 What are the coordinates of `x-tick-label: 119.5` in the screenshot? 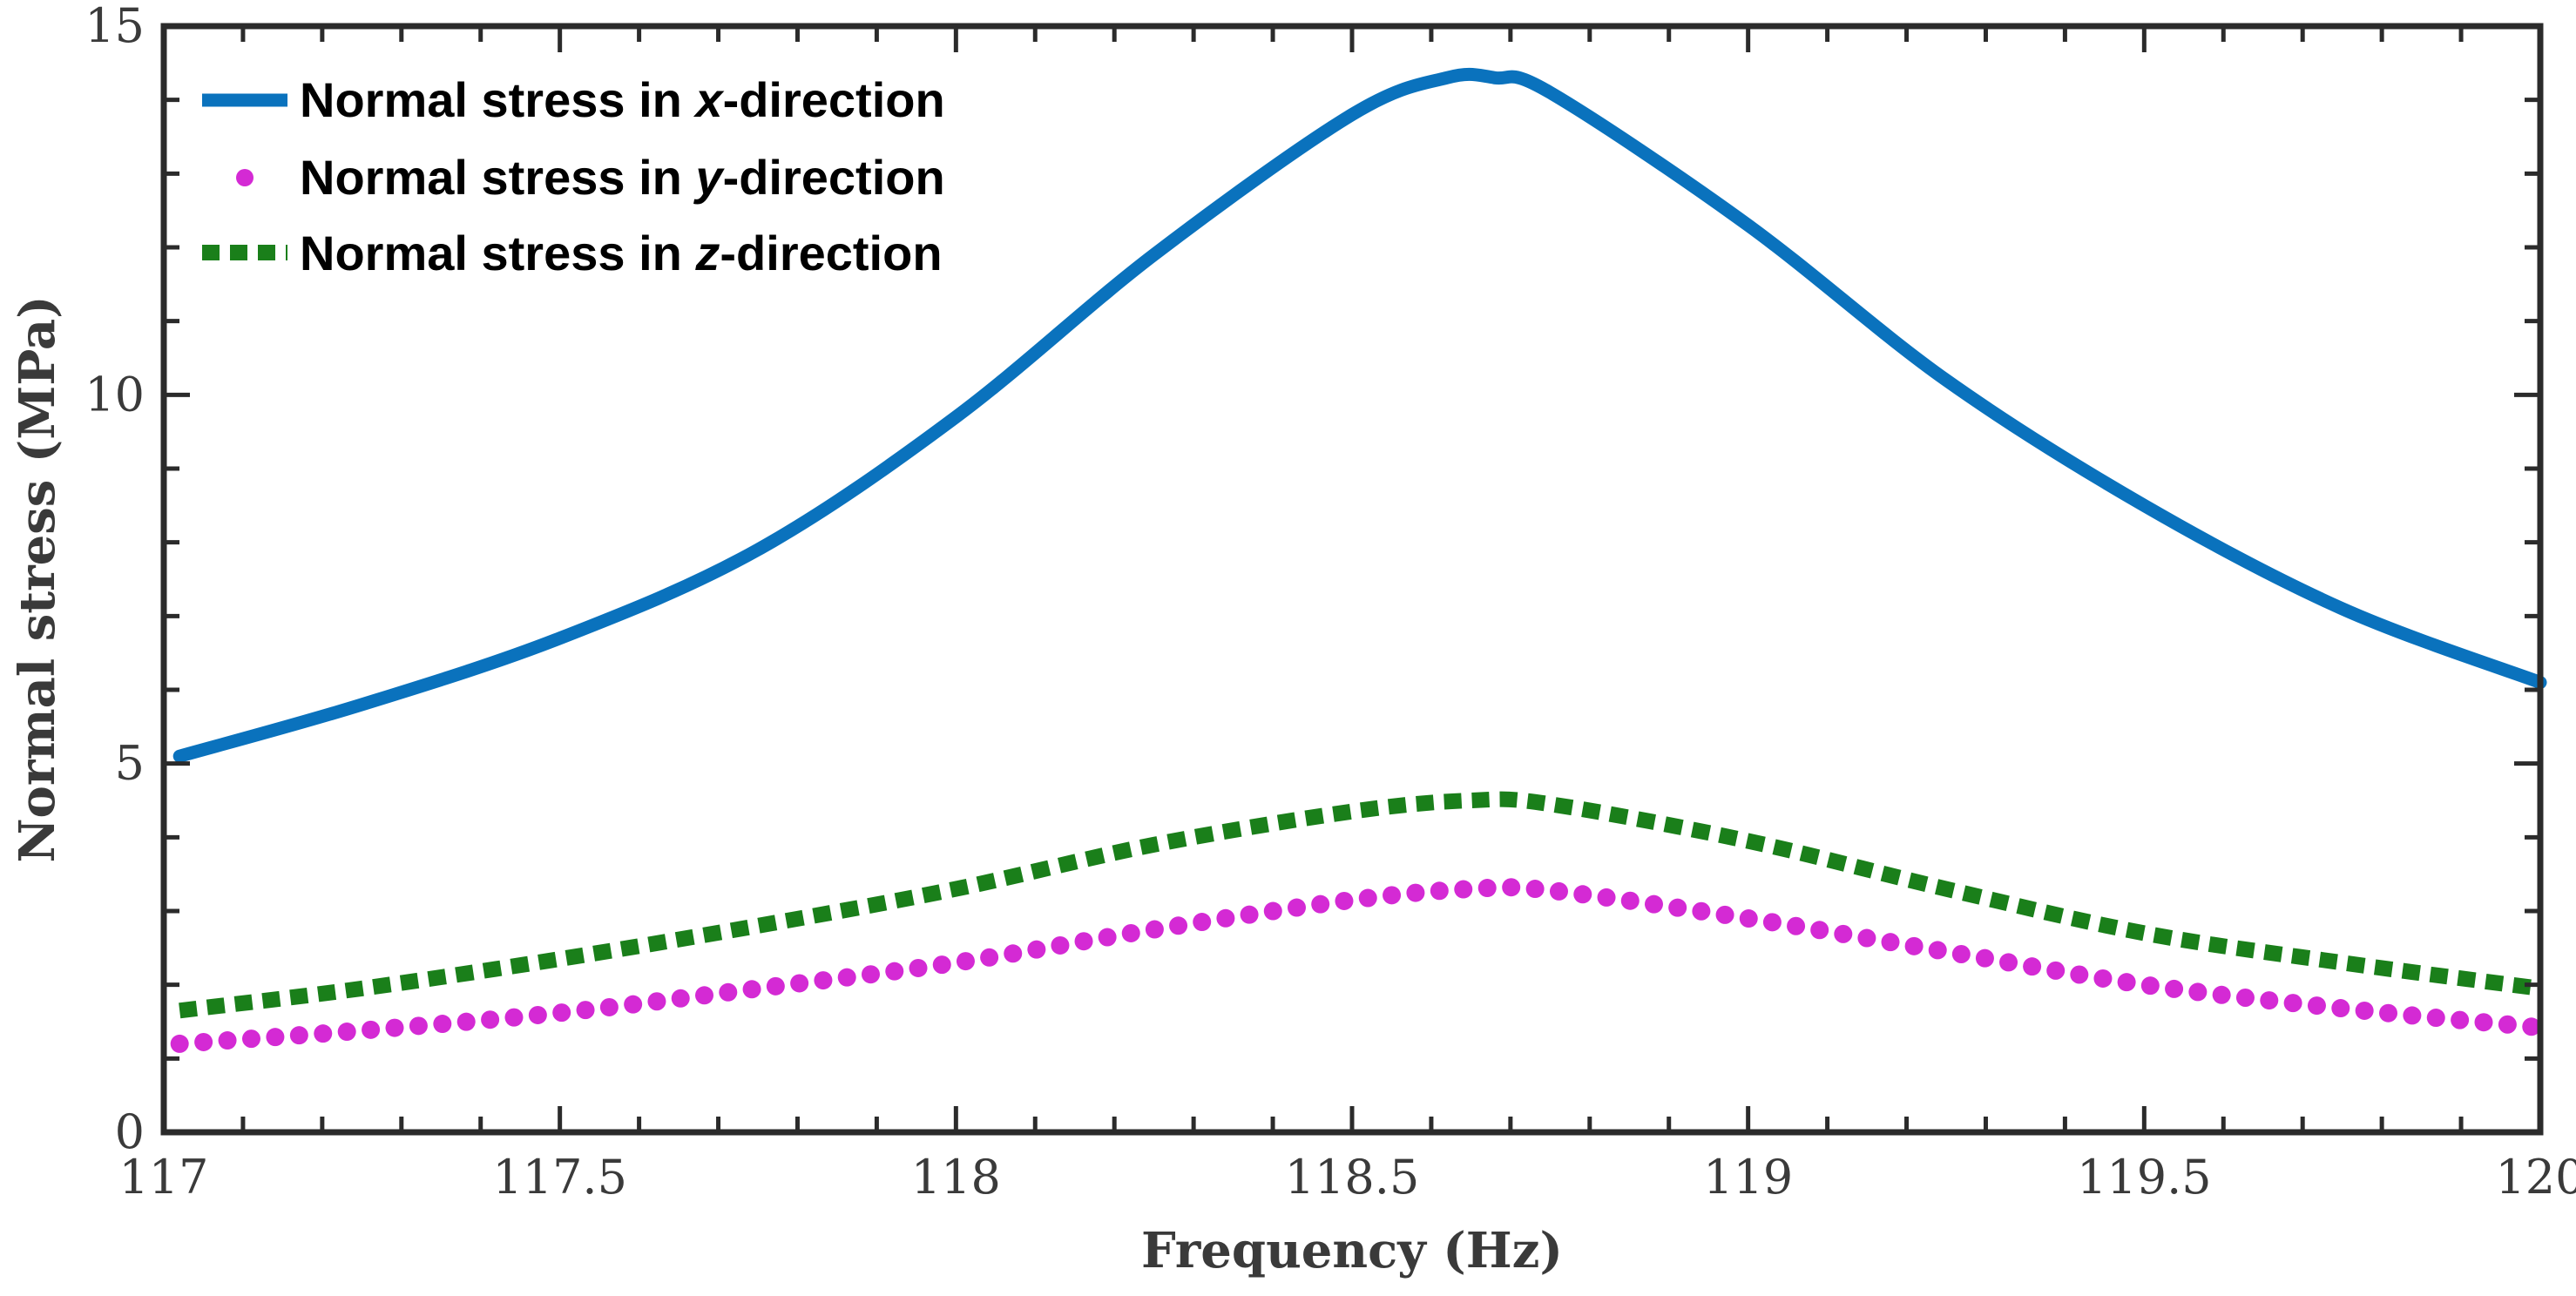 It's located at (2144, 1177).